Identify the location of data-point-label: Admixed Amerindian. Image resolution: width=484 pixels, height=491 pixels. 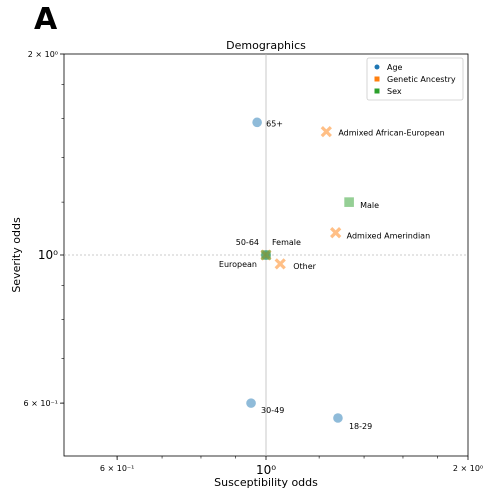
(389, 236).